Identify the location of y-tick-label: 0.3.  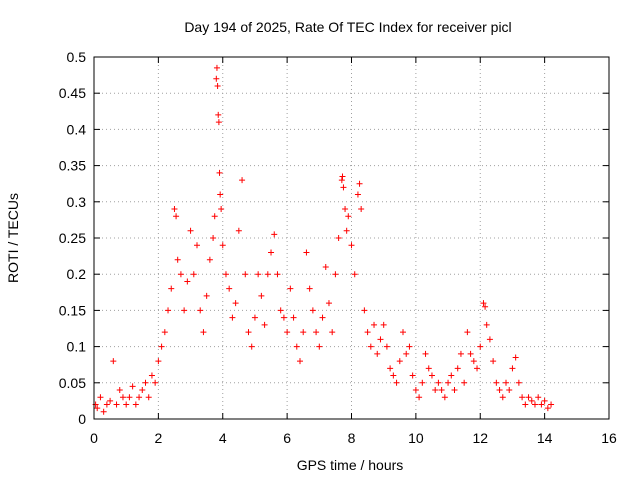
(77, 202).